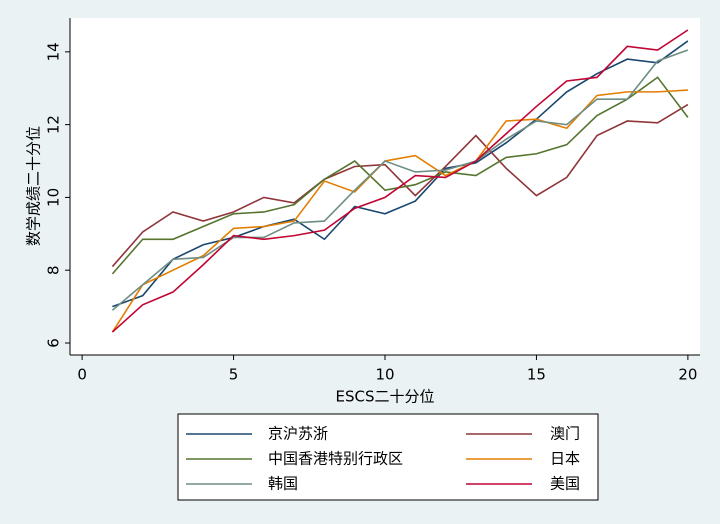 The width and height of the screenshot is (720, 524). Describe the element at coordinates (234, 375) in the screenshot. I see `x-tick-label: 5` at that location.